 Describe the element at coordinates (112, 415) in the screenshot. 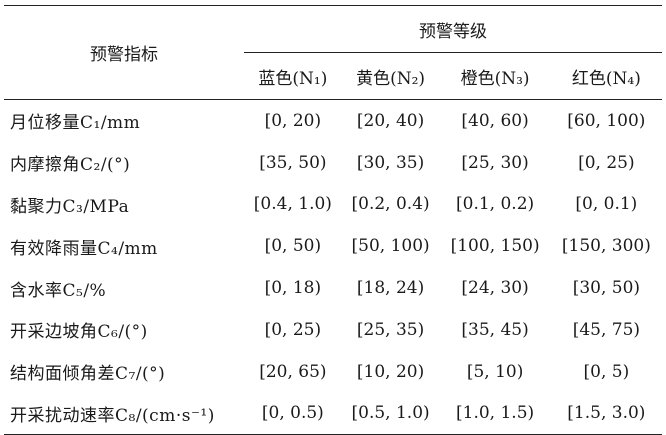

I see `indicator-text: 开采扰动速率C₈/(cm·s⁻¹)` at that location.